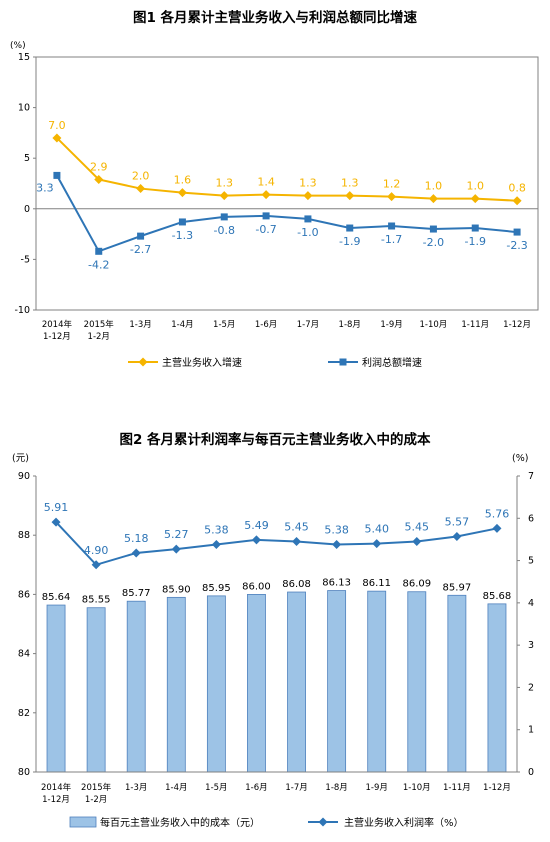 The height and width of the screenshot is (842, 550). Describe the element at coordinates (336, 788) in the screenshot. I see `x-tick-label: 1-8月` at that location.